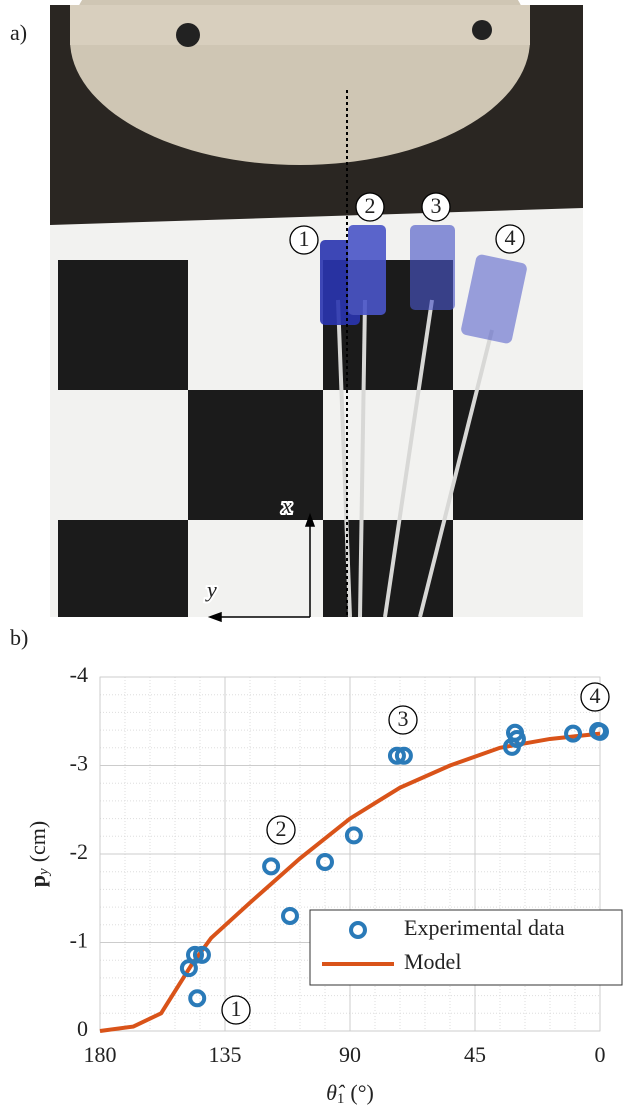  Describe the element at coordinates (18, 32) in the screenshot. I see `panel-label: a)` at that location.